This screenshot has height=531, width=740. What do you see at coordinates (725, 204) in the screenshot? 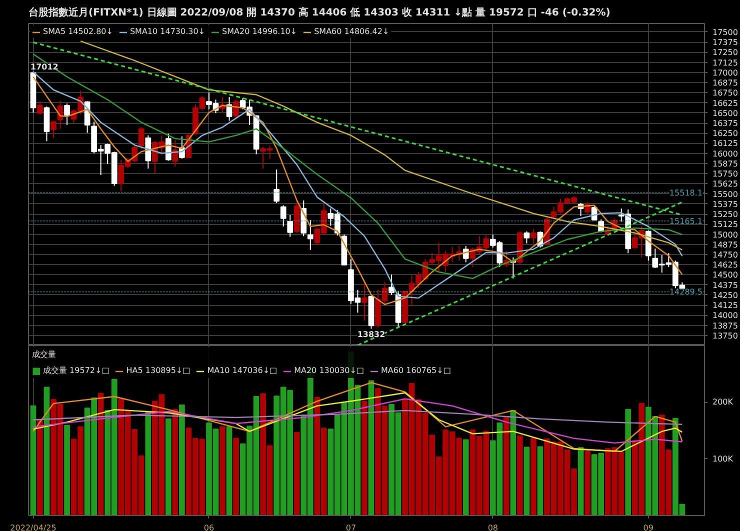
I see `y-tick-label: 15375` at bounding box center [725, 204].